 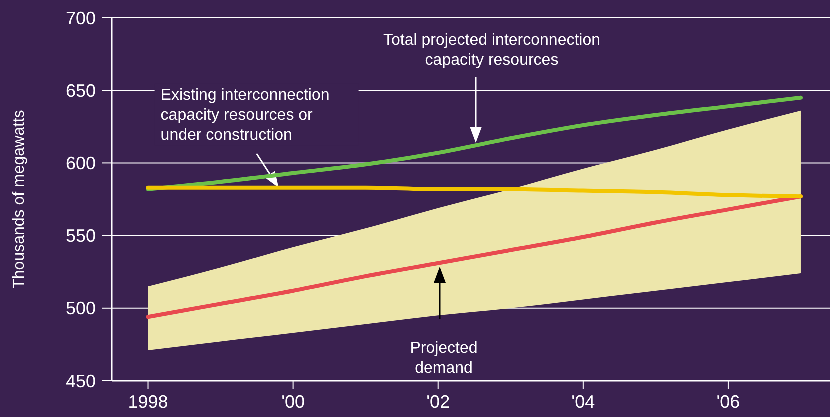 I want to click on x-tick-label: '00, so click(x=294, y=402).